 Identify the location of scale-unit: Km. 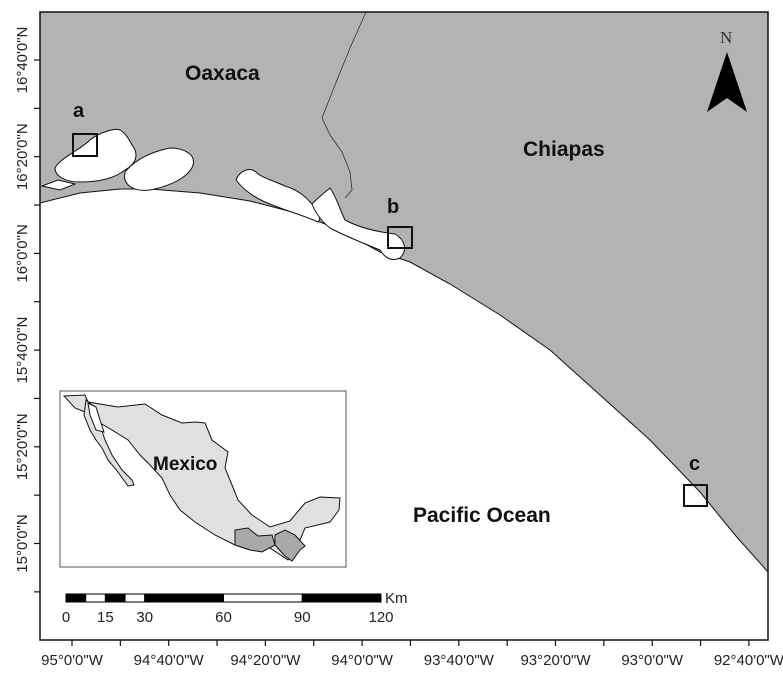
(396, 598).